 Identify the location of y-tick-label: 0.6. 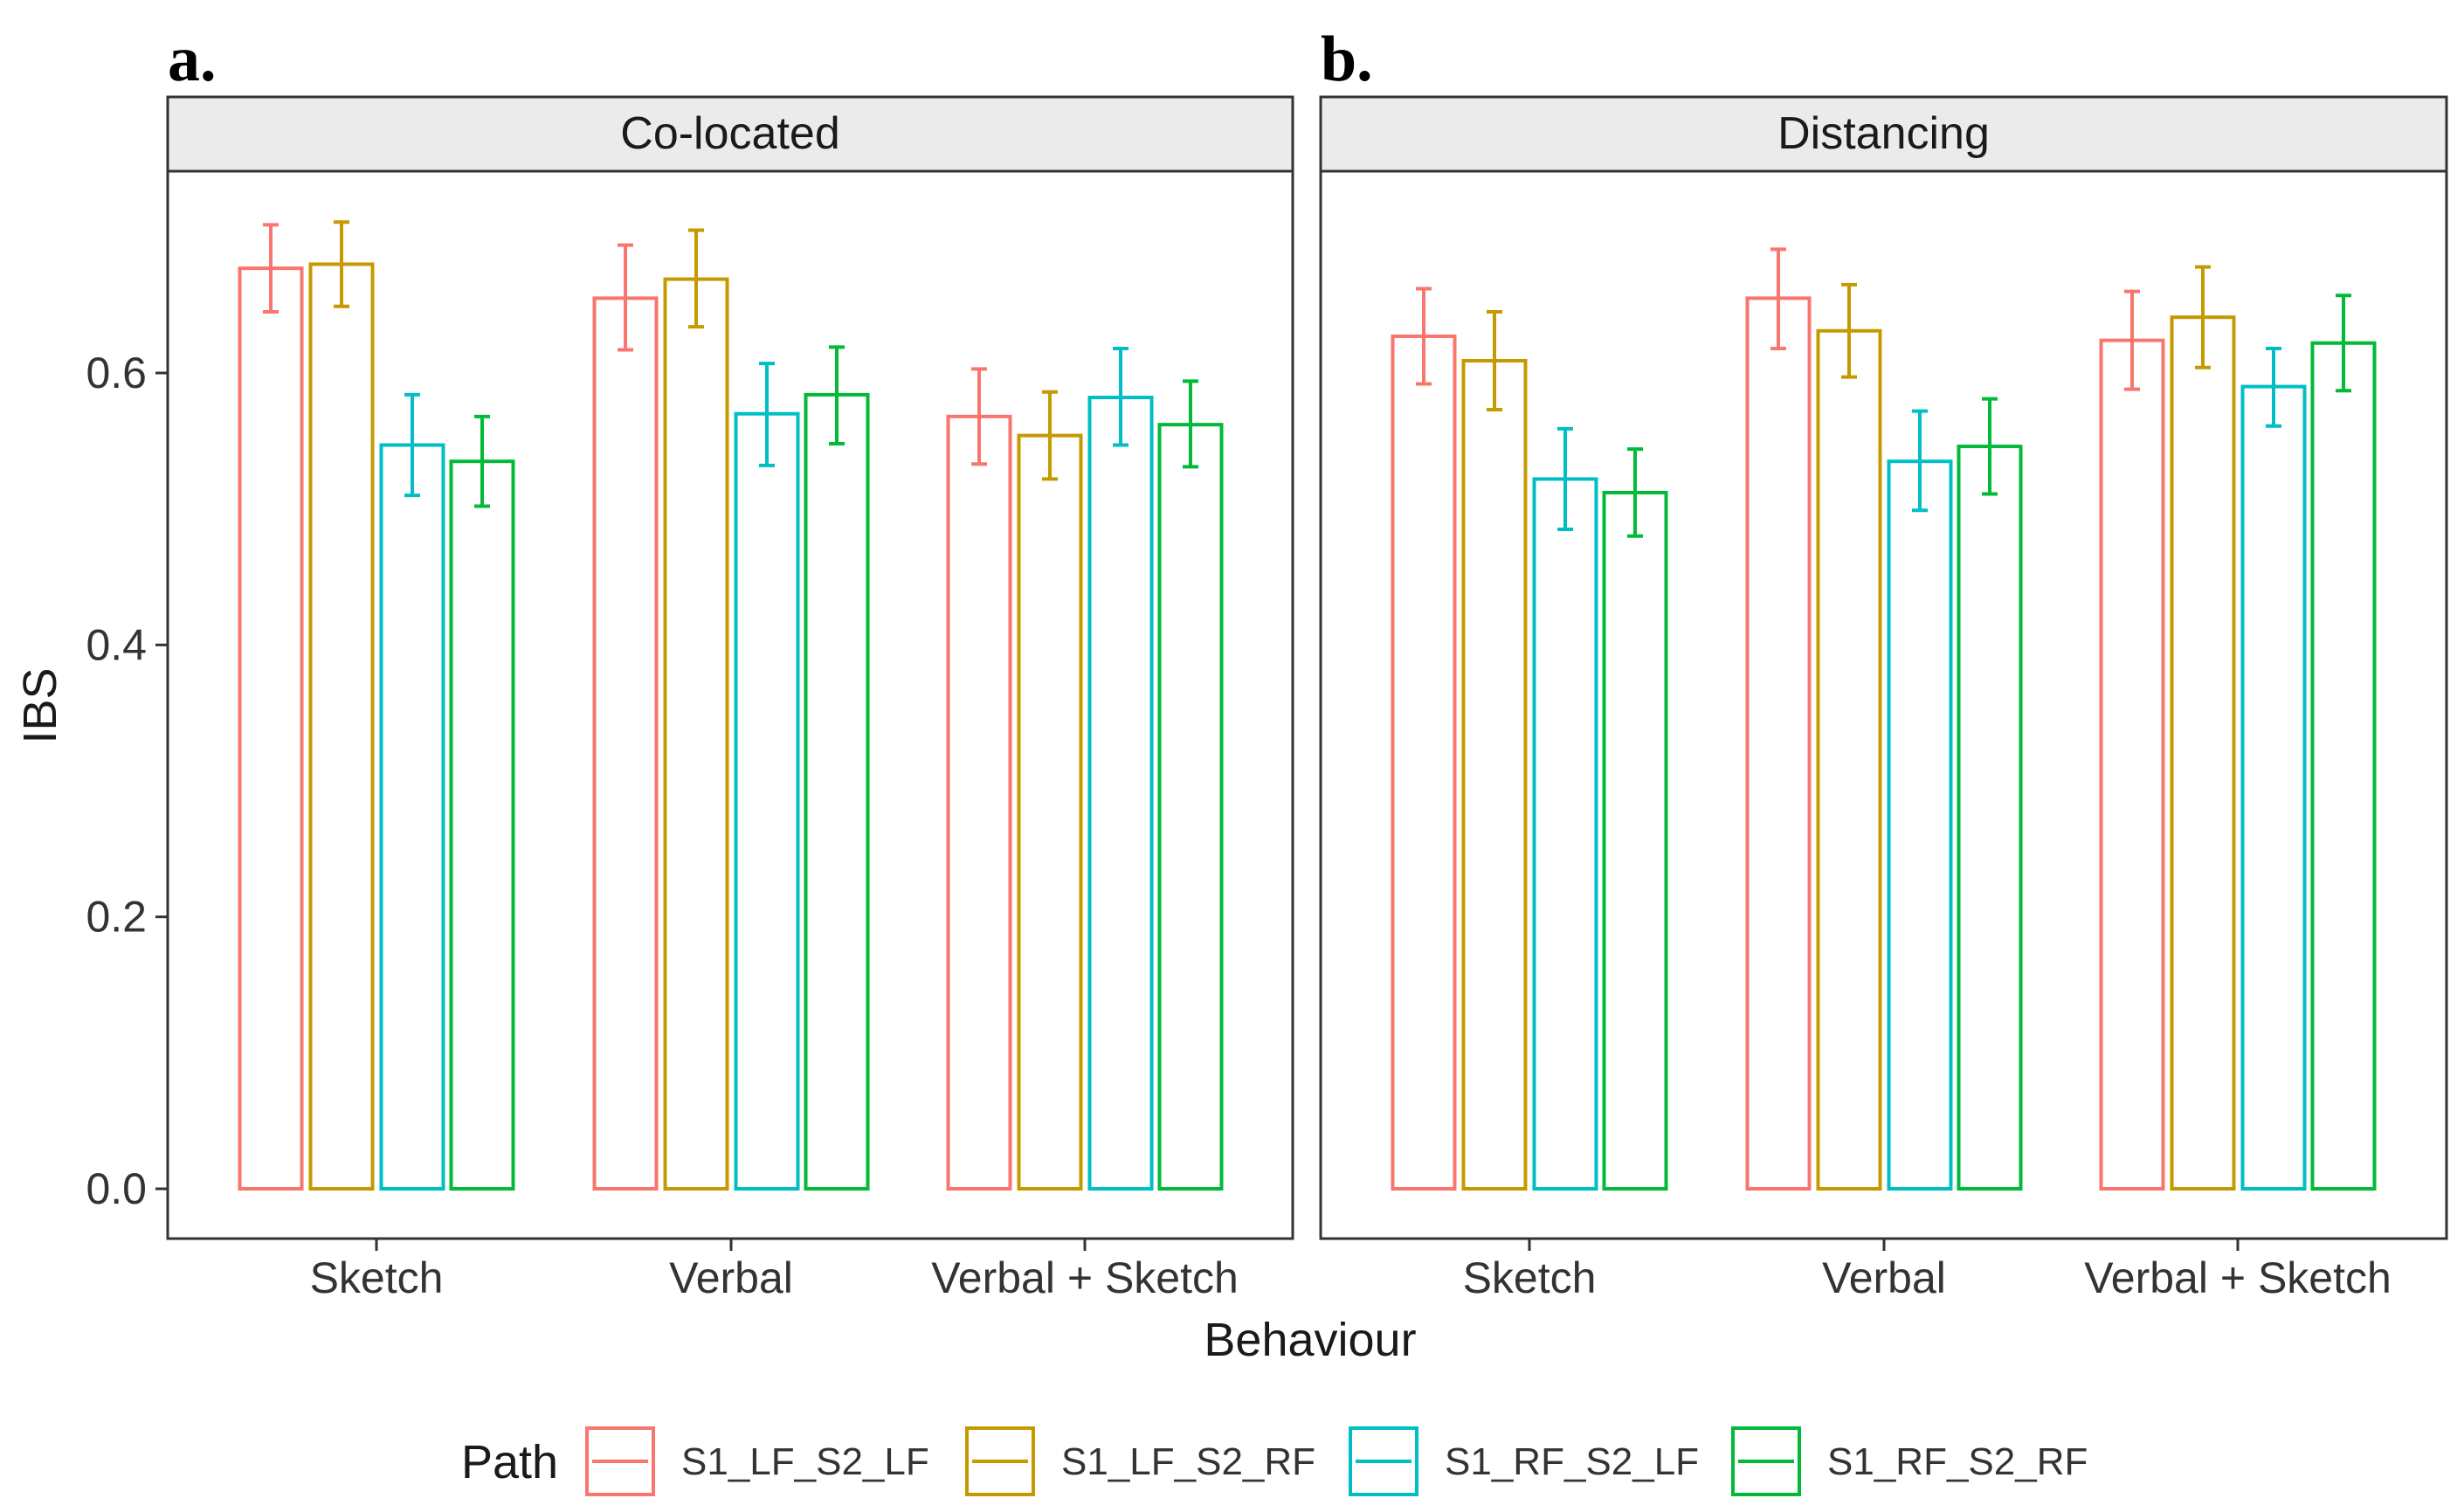
(116, 373).